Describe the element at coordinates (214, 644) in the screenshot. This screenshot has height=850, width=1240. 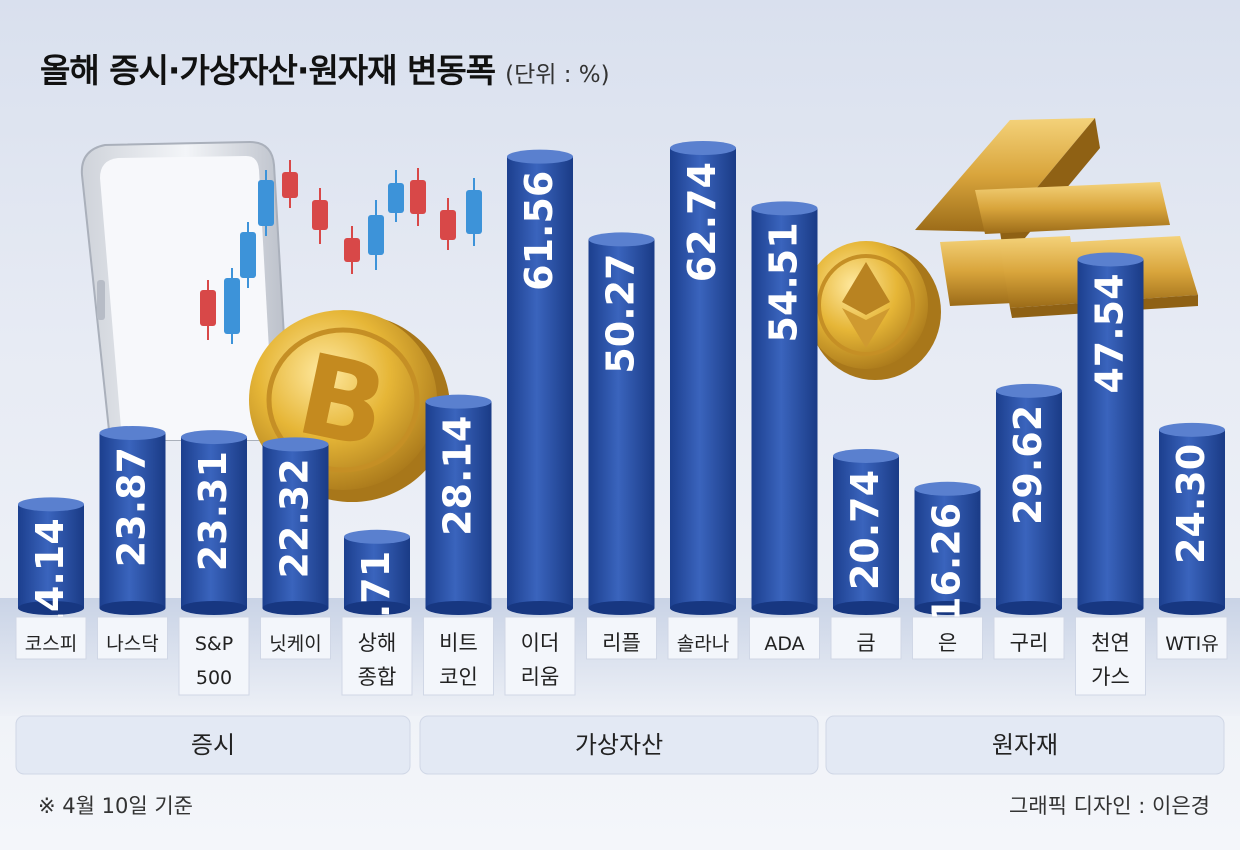
I see `category-label-text: S&P` at that location.